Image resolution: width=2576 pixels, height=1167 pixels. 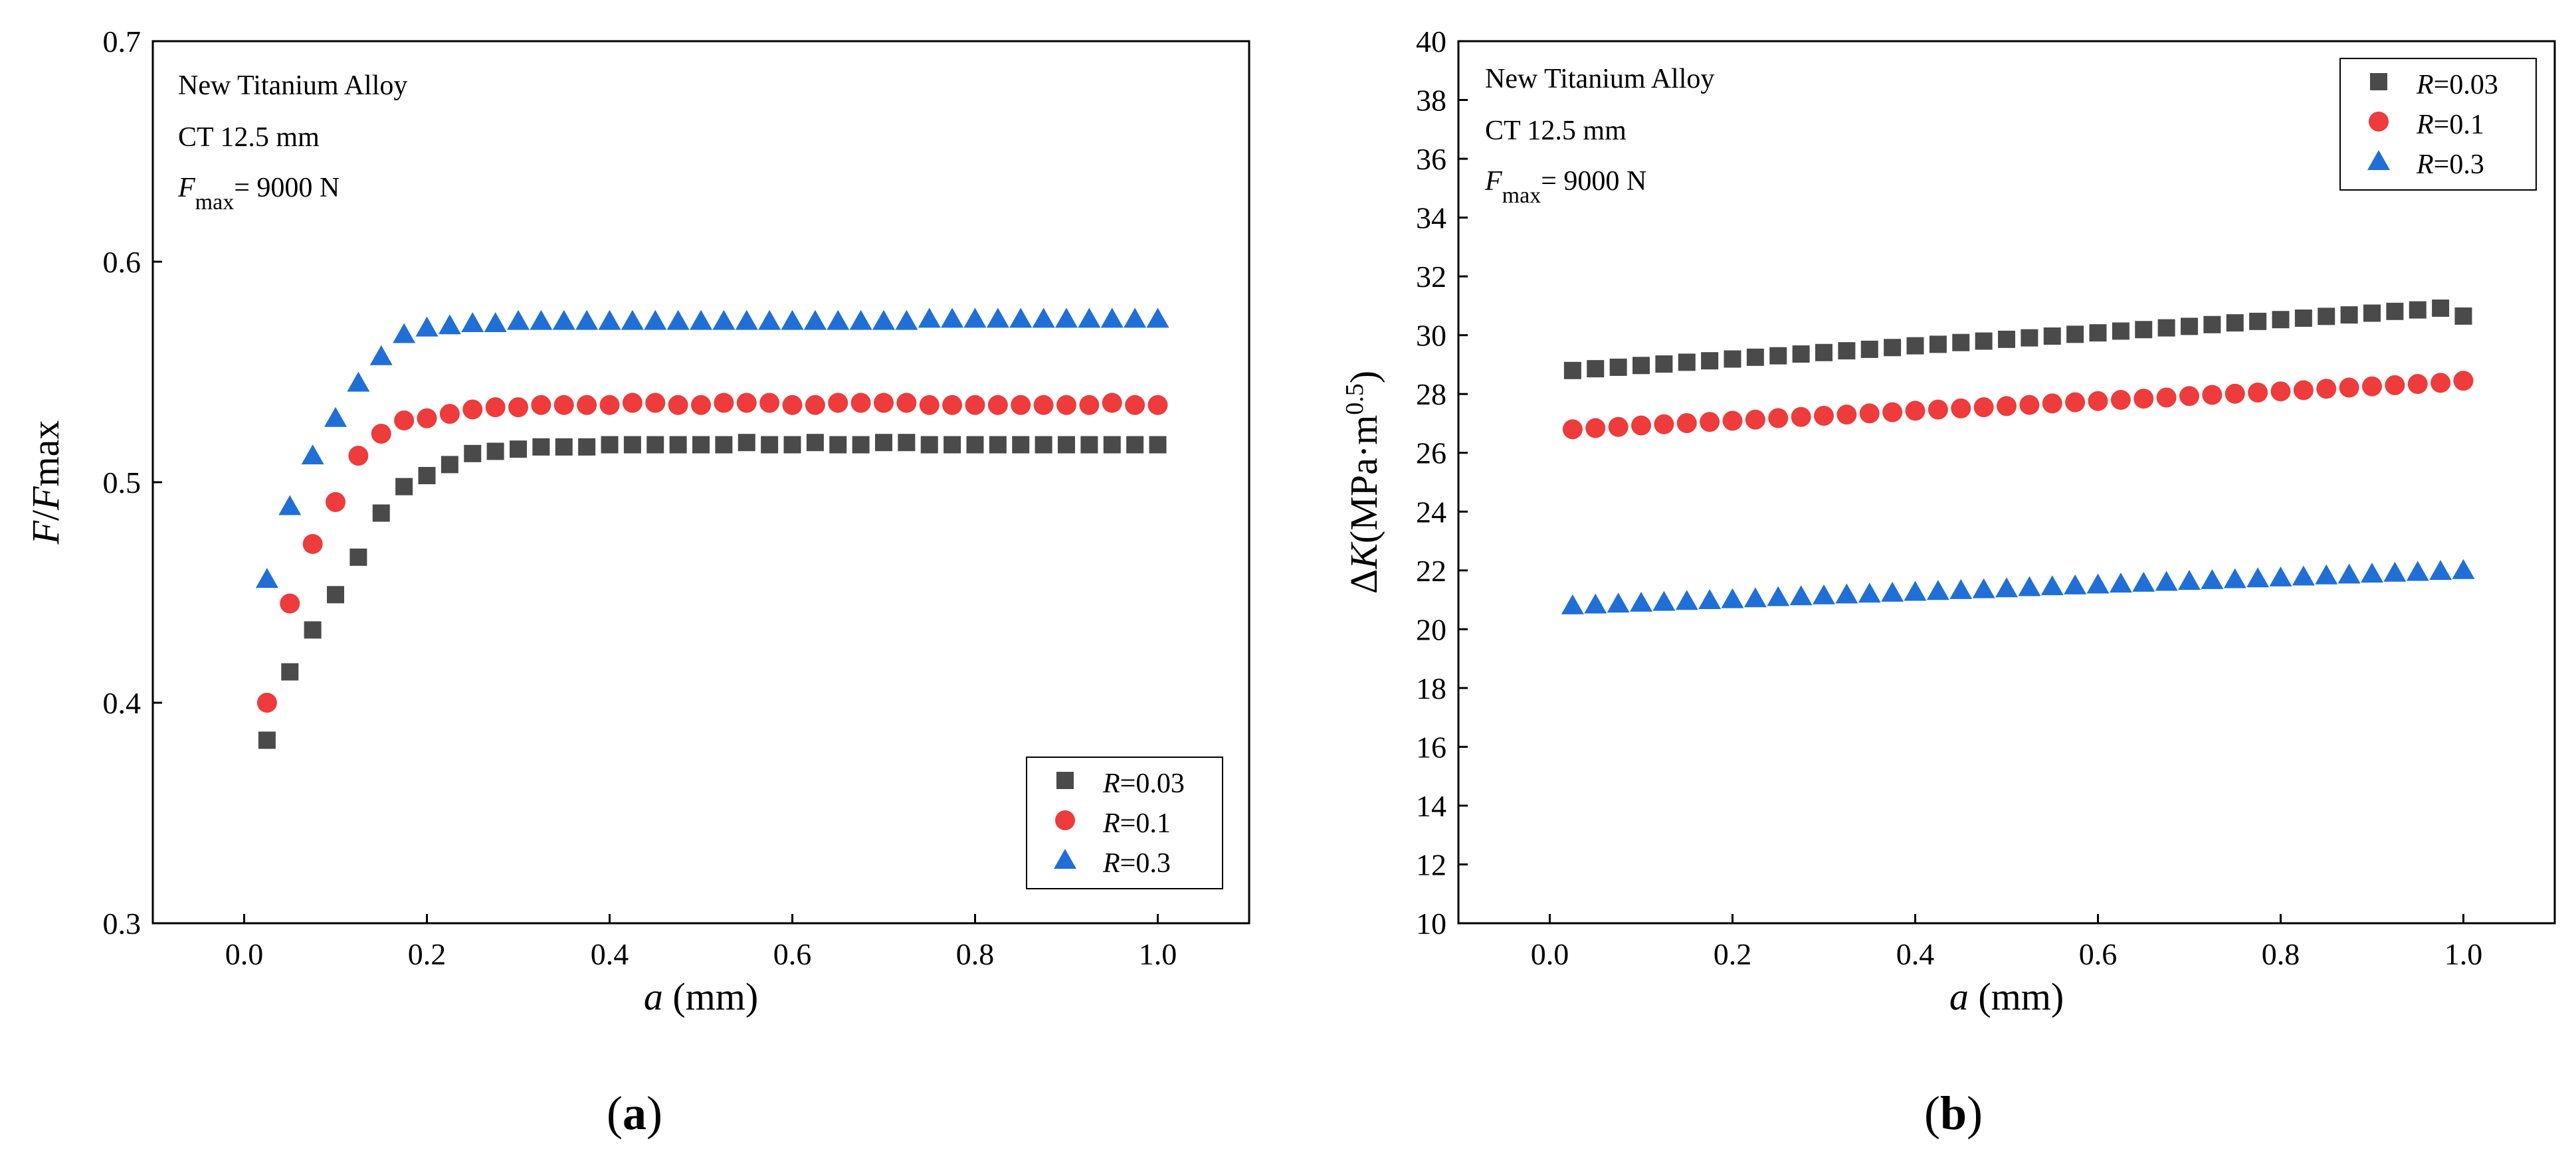 I want to click on x-axis-ticks: 0.0 0.2 0.4 0.6 0.8 1.0, so click(x=2007, y=942).